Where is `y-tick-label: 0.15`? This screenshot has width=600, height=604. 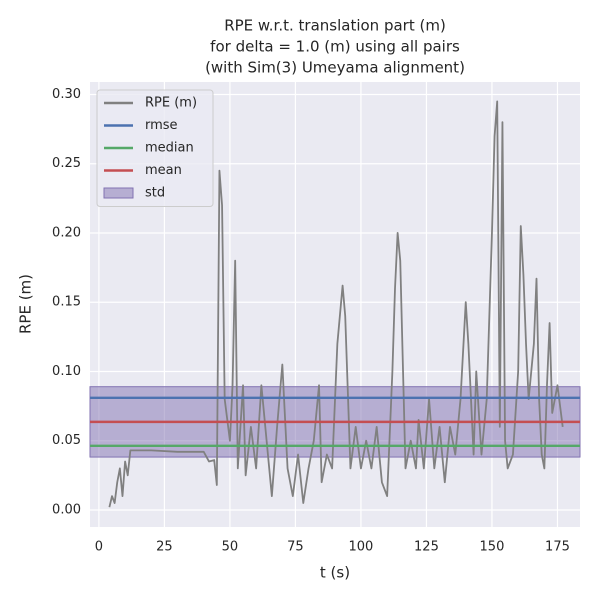 y-tick-label: 0.15 is located at coordinates (66, 302).